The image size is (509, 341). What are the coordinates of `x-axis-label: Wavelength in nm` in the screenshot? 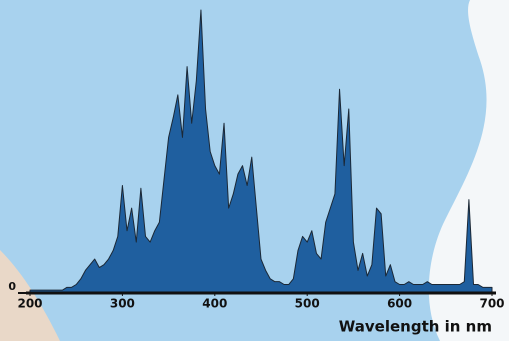 It's located at (415, 327).